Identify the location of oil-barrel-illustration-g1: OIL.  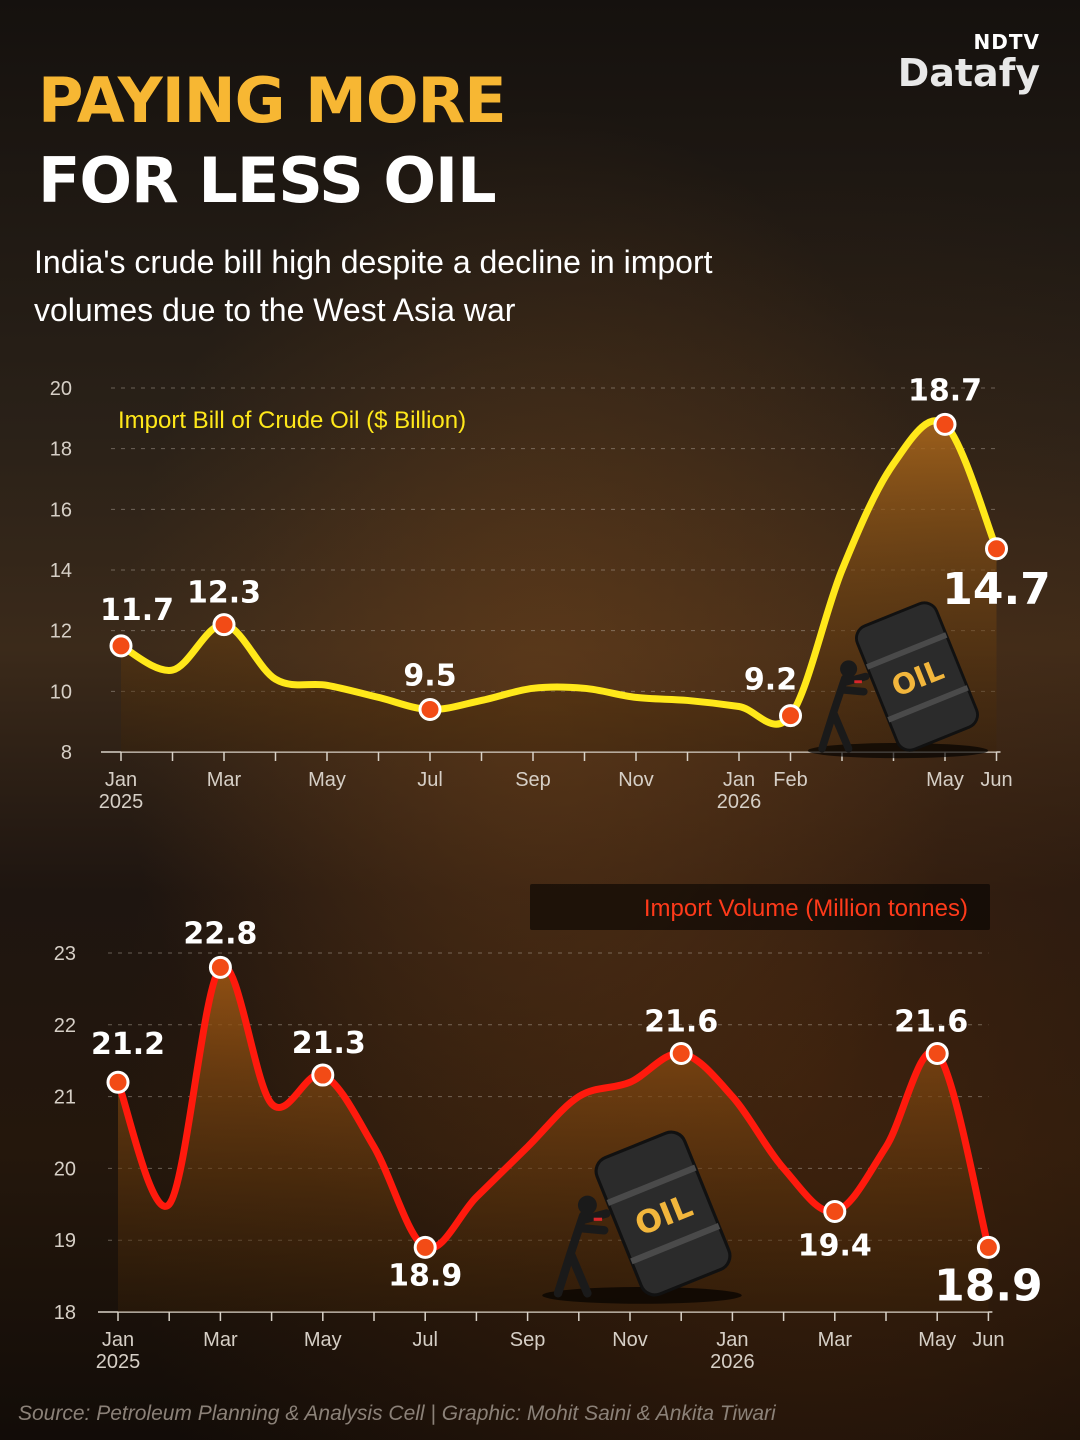
(898, 680).